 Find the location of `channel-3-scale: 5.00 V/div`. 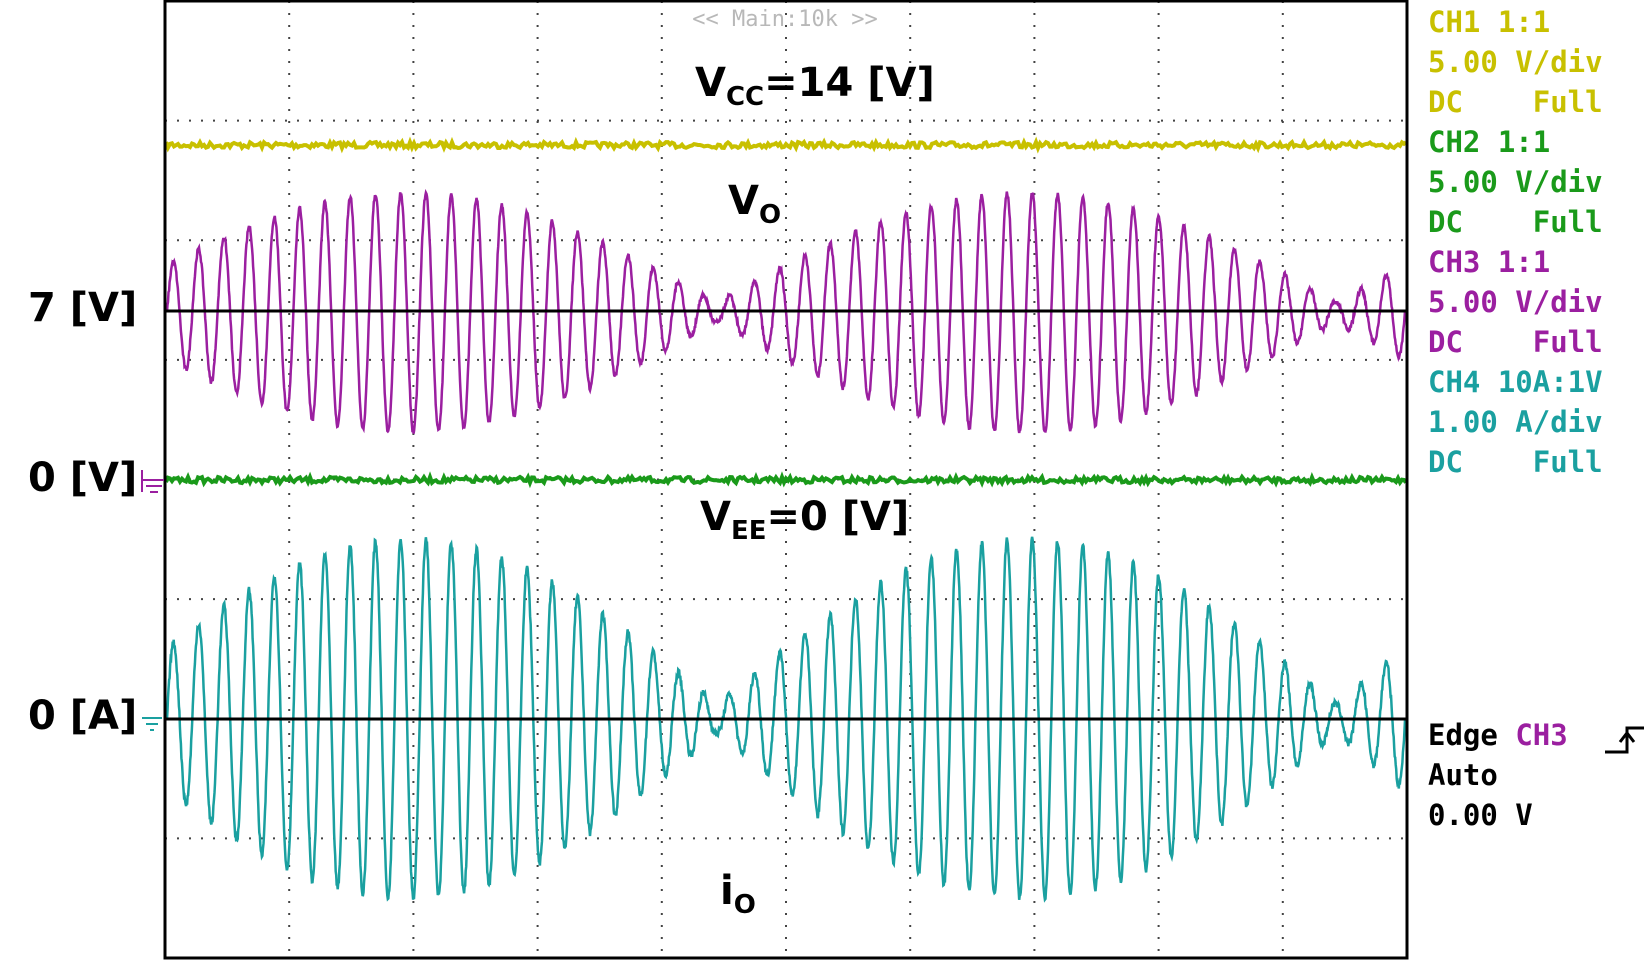

channel-3-scale: 5.00 V/div is located at coordinates (1515, 302).